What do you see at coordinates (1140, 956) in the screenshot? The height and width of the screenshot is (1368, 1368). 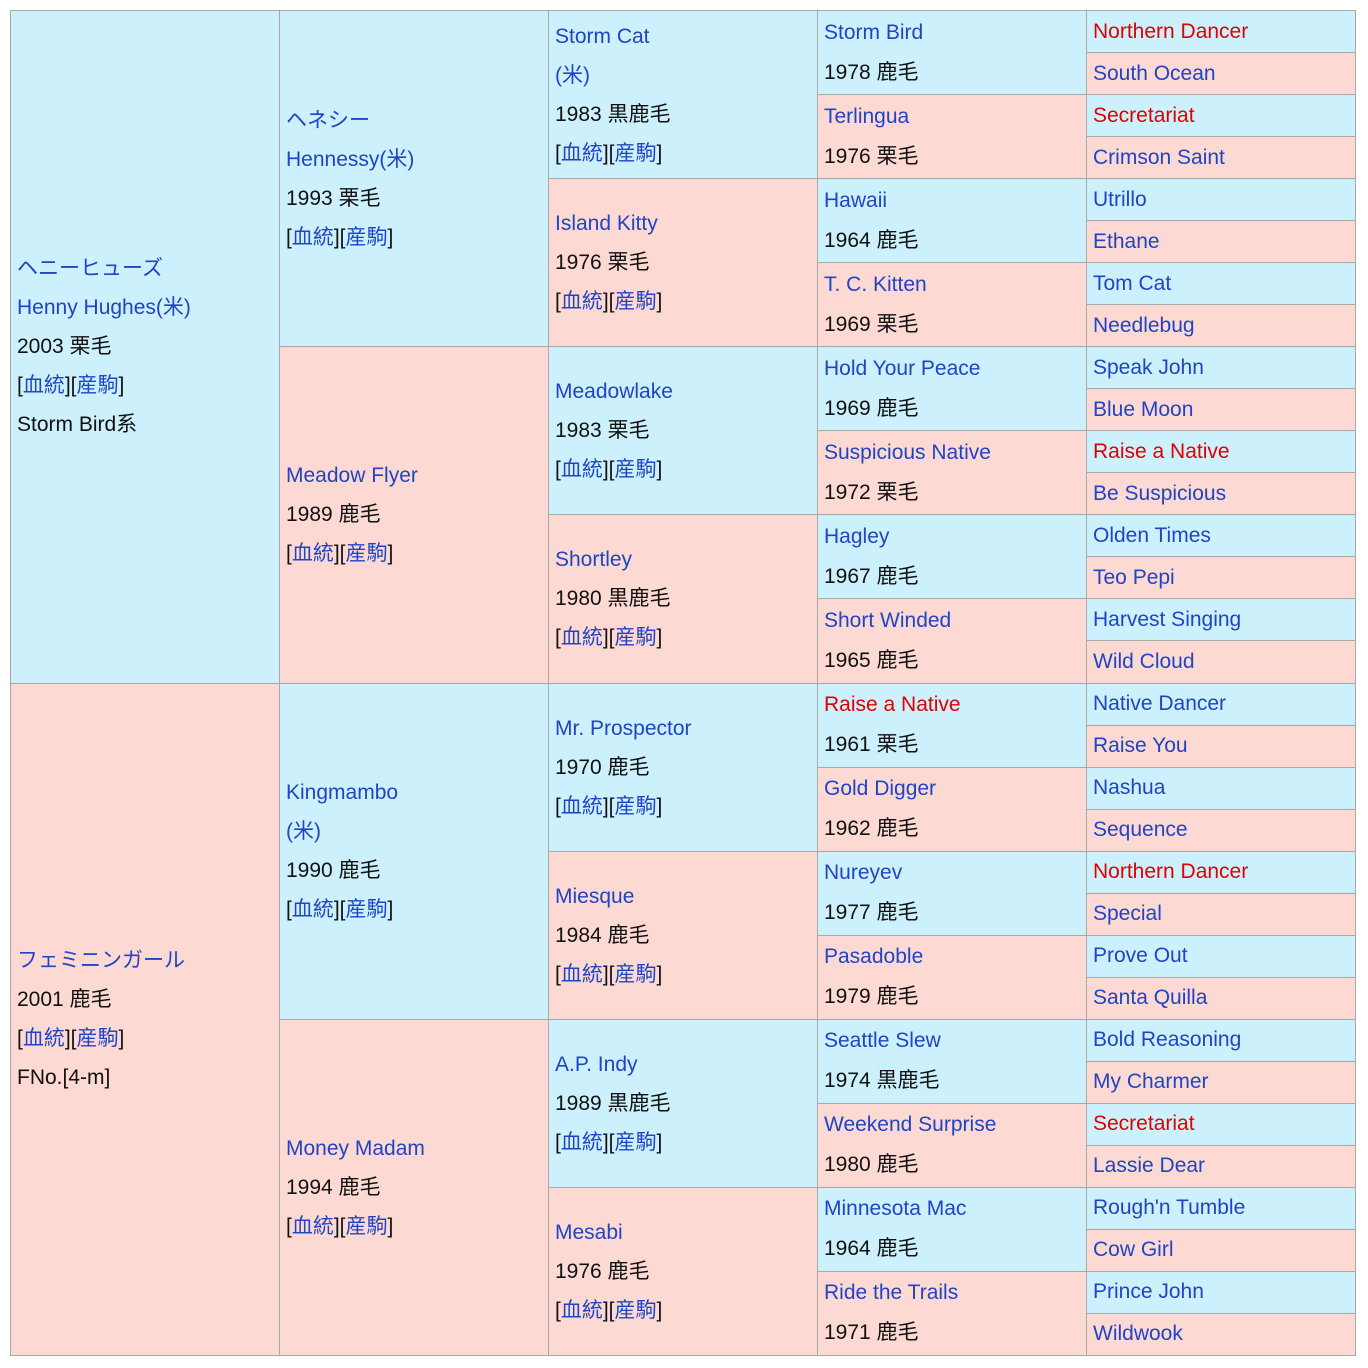 I see `horse-name-link: Prove Out` at bounding box center [1140, 956].